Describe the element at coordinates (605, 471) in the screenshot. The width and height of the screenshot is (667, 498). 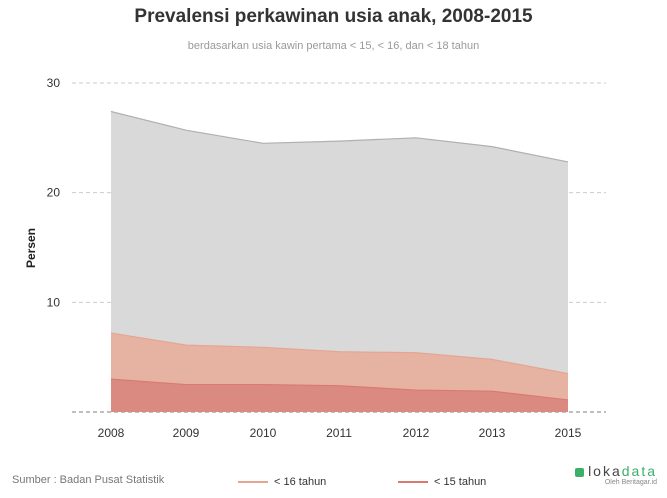
I see `logo-text-loka: loka` at that location.